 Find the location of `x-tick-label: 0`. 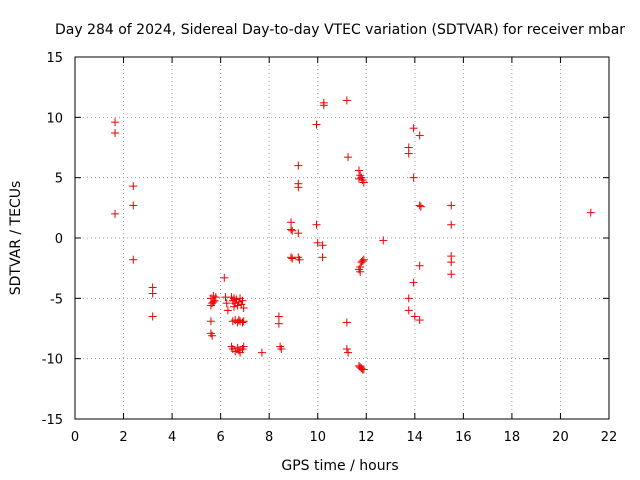

x-tick-label: 0 is located at coordinates (75, 437).